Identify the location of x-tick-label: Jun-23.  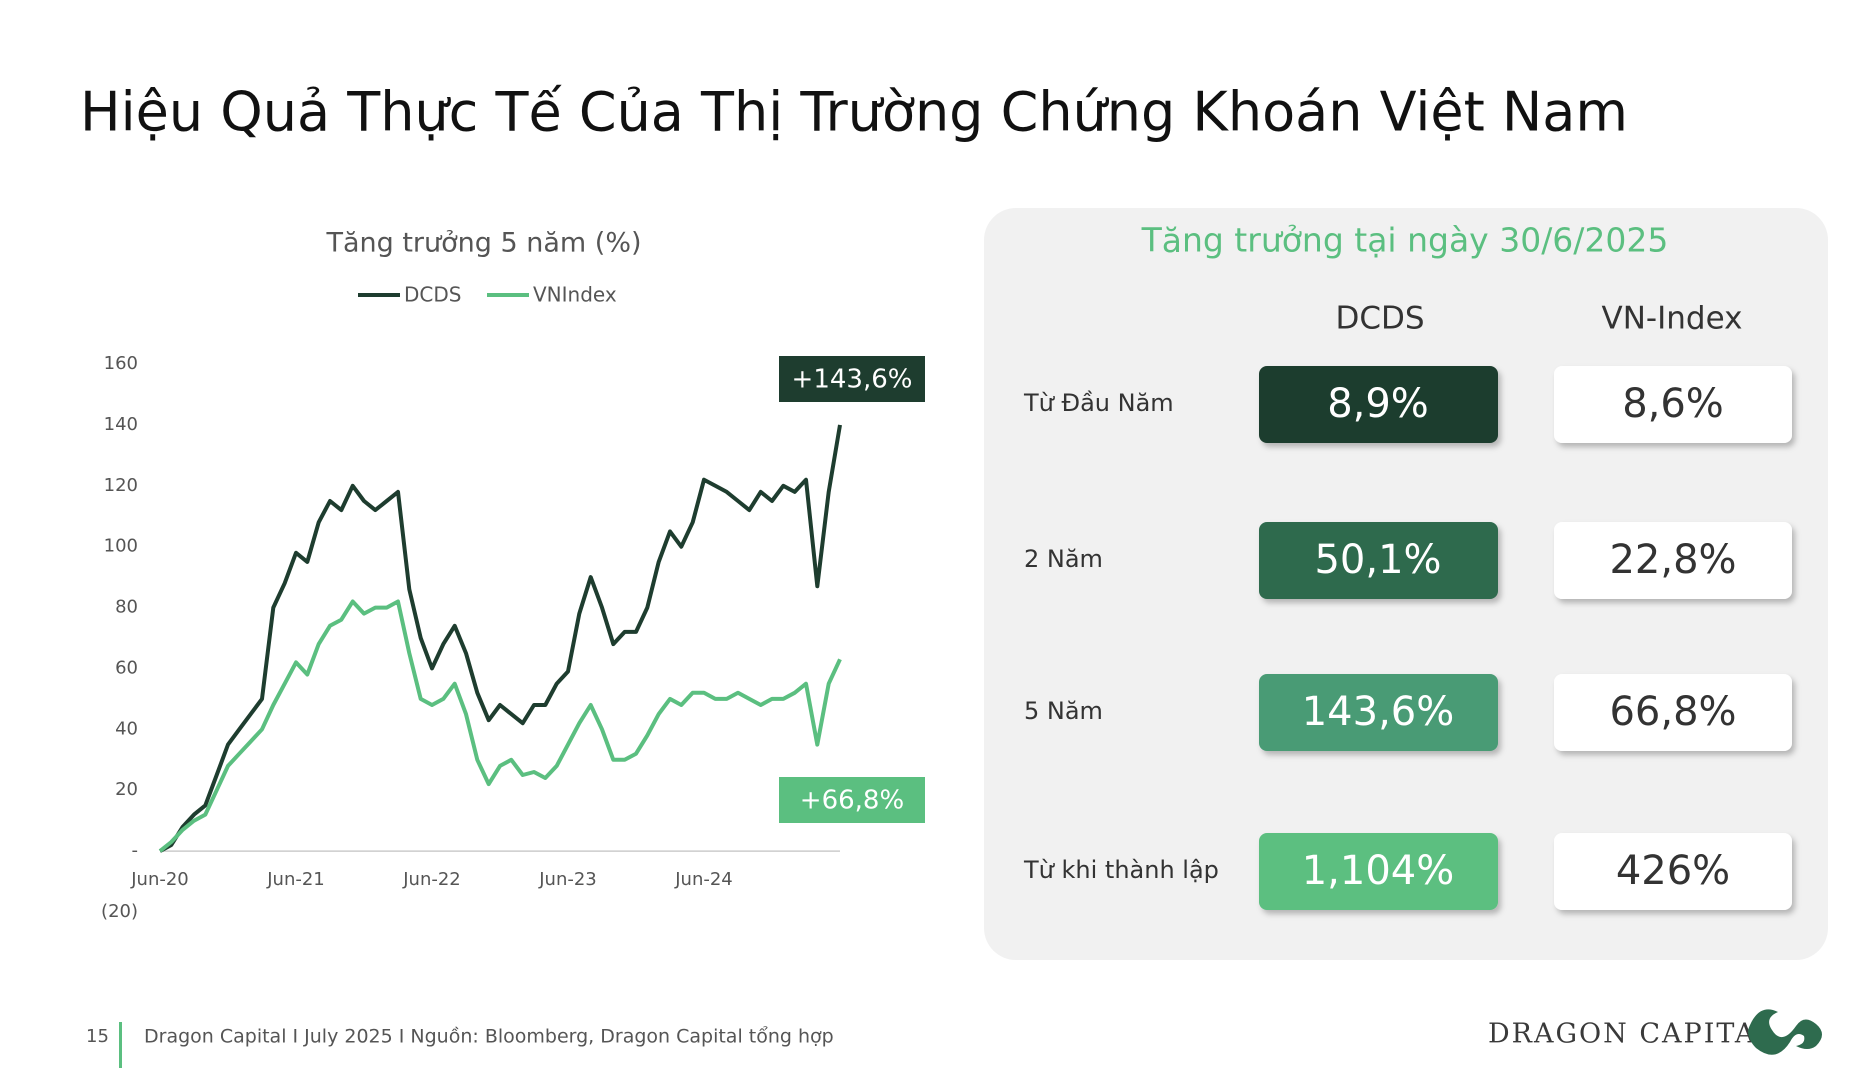
(567, 879).